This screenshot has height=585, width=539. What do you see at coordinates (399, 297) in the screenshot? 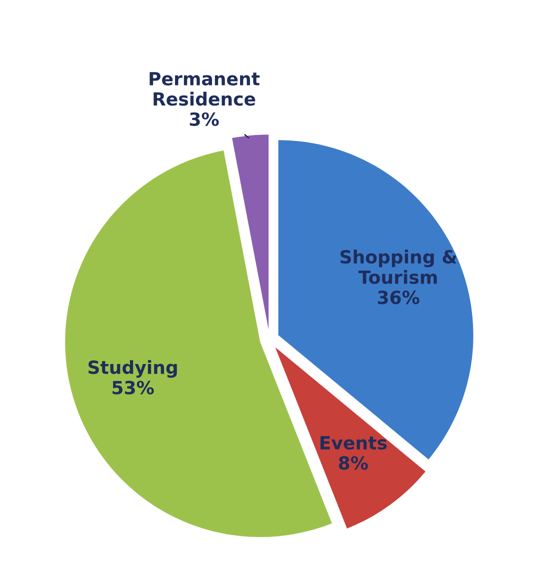
I see `data-label: 36%` at bounding box center [399, 297].